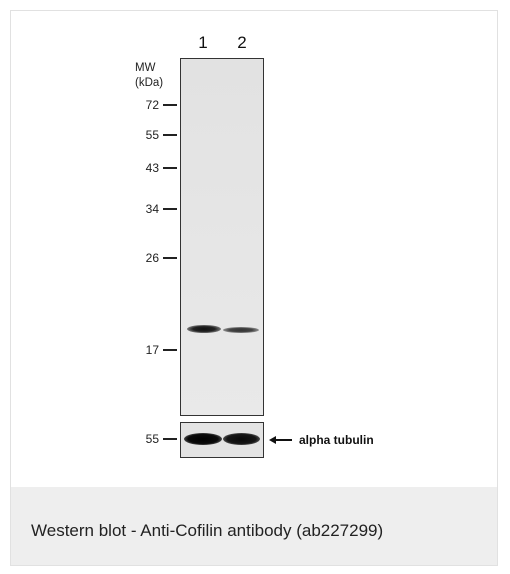  I want to click on marker-72: 72, so click(153, 105).